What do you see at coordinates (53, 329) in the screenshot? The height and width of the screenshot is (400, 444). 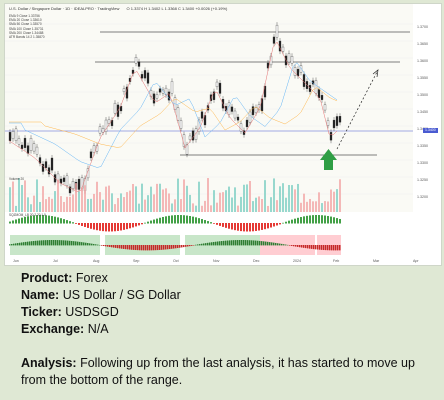 I see `exchange-label: Exchange:` at bounding box center [53, 329].